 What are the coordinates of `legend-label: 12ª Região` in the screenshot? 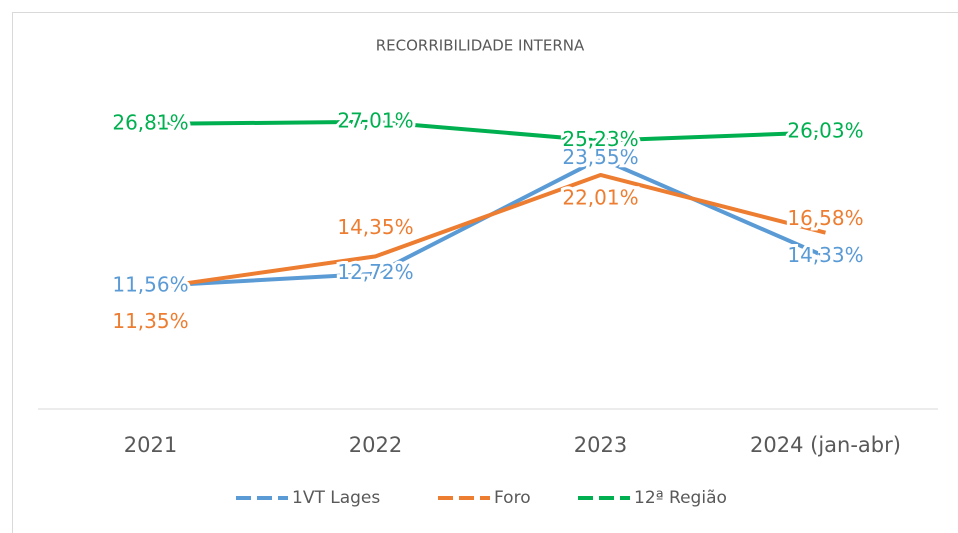 It's located at (680, 498).